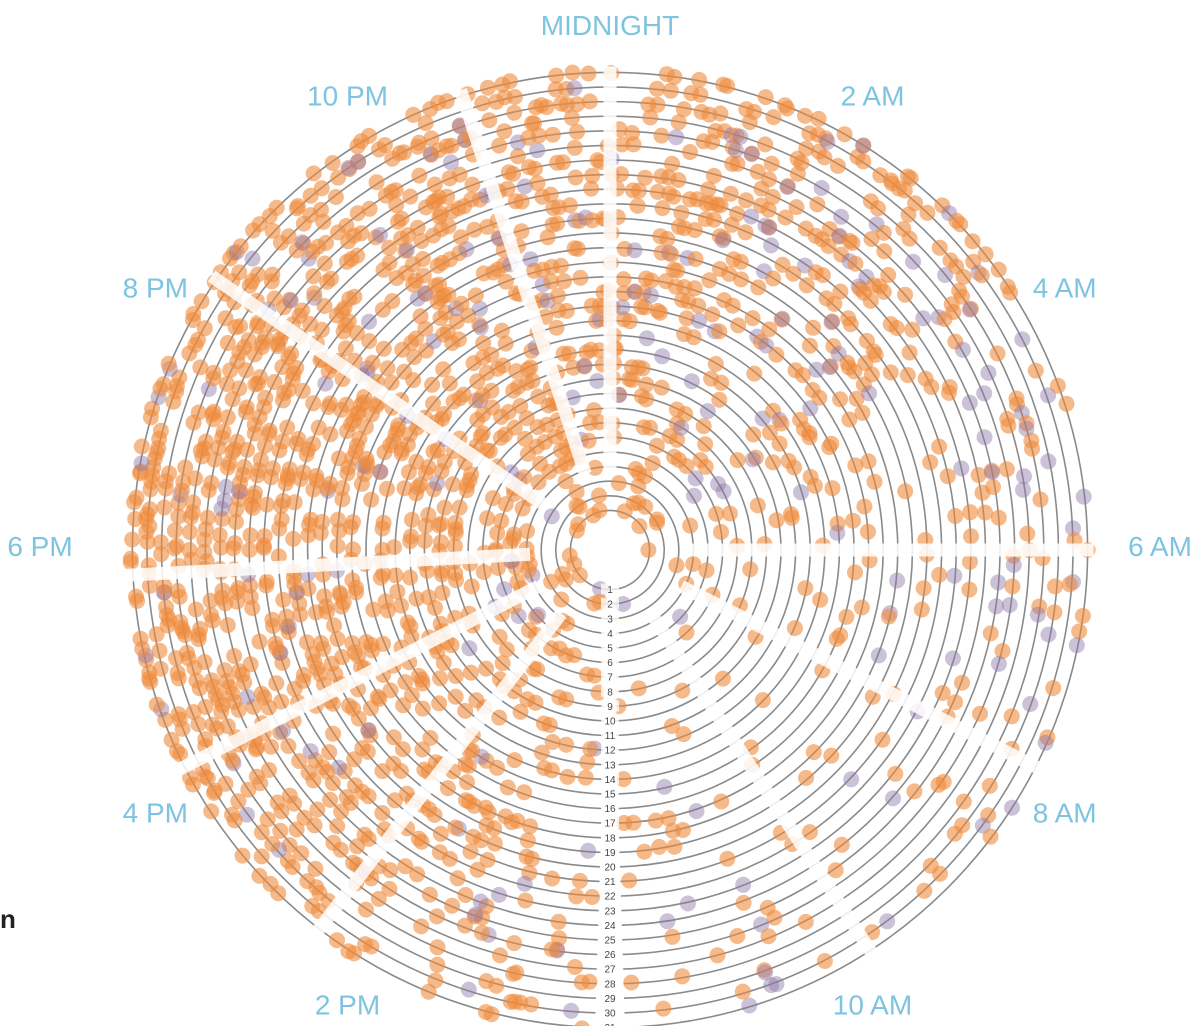  Describe the element at coordinates (610, 619) in the screenshot. I see `day-tick-label: 3` at that location.